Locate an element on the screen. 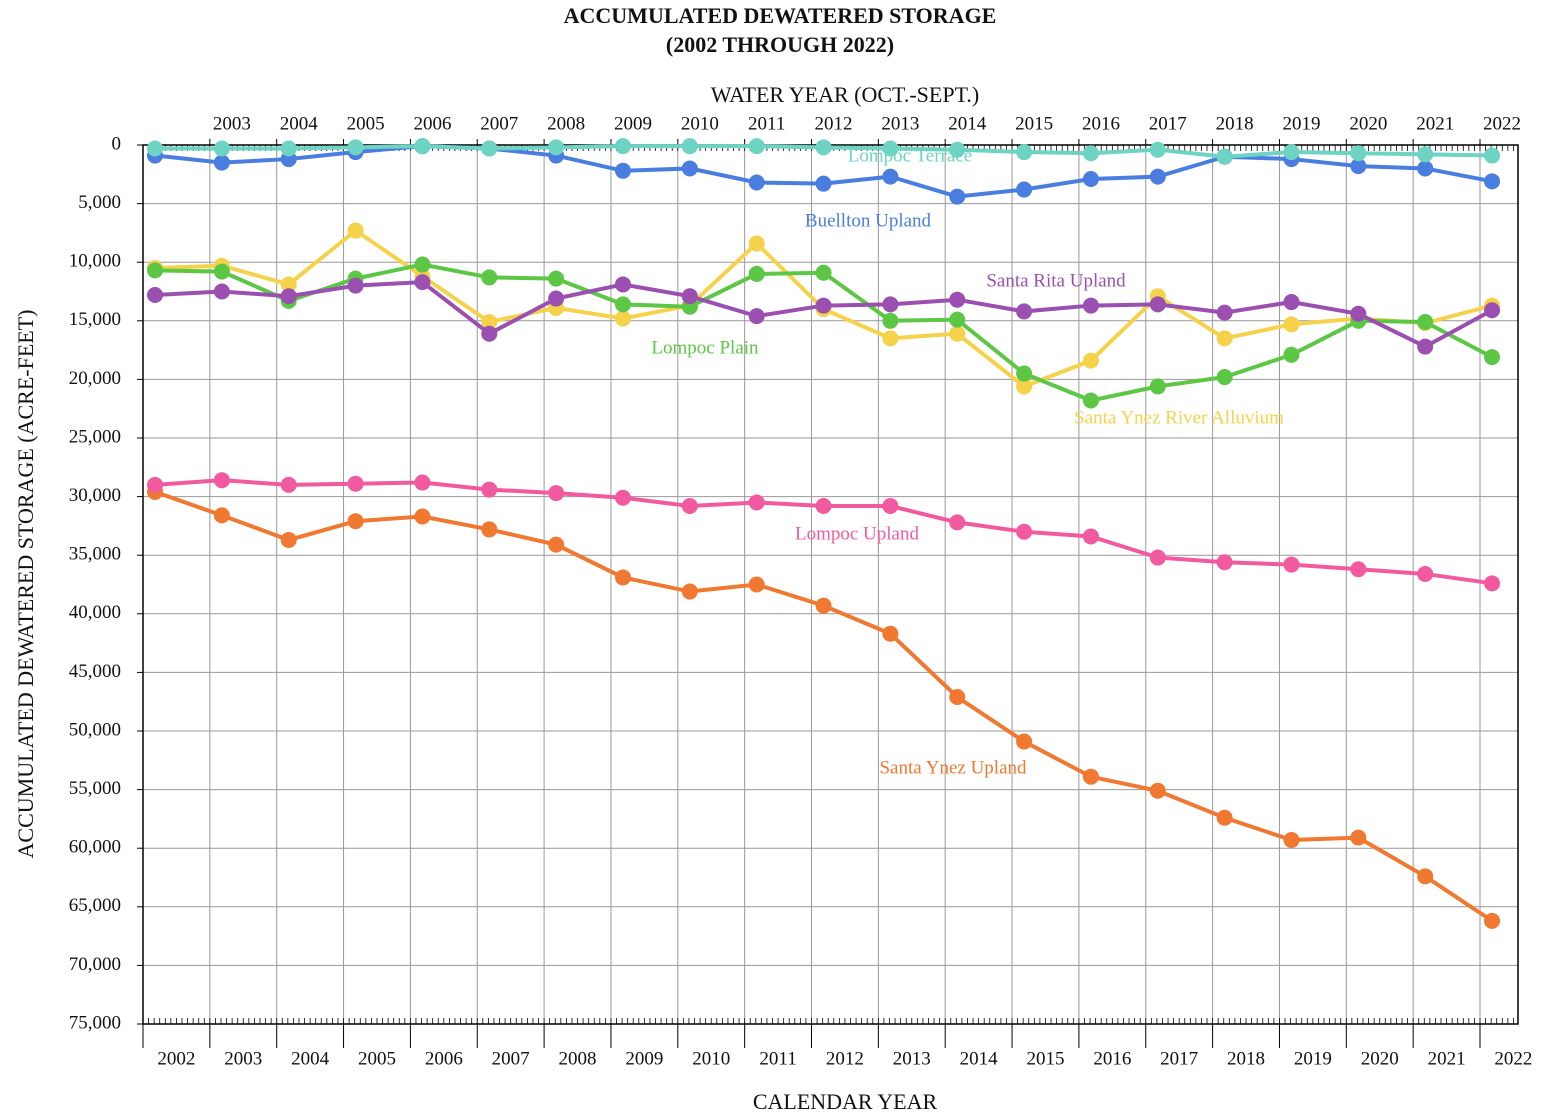 Image resolution: width=1548 pixels, height=1115 pixels. x-tick-label: 2006 is located at coordinates (444, 1058).